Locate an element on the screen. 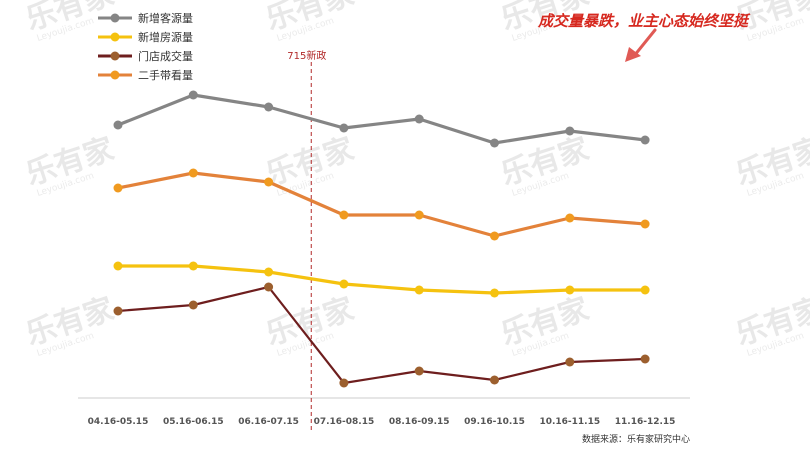 The image size is (810, 461). legend-label: 二手带看量 is located at coordinates (165, 75).